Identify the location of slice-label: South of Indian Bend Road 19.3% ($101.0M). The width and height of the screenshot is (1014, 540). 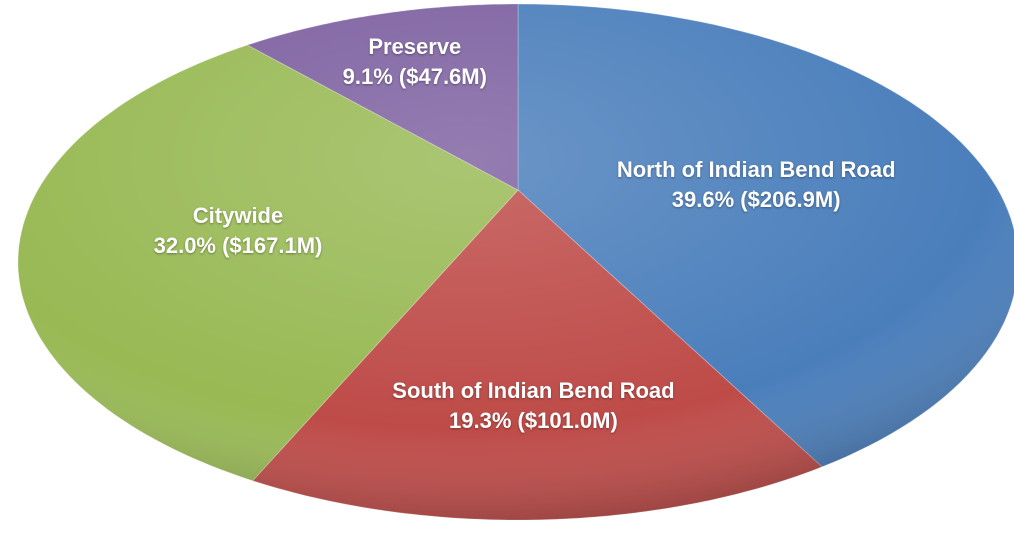
(533, 406).